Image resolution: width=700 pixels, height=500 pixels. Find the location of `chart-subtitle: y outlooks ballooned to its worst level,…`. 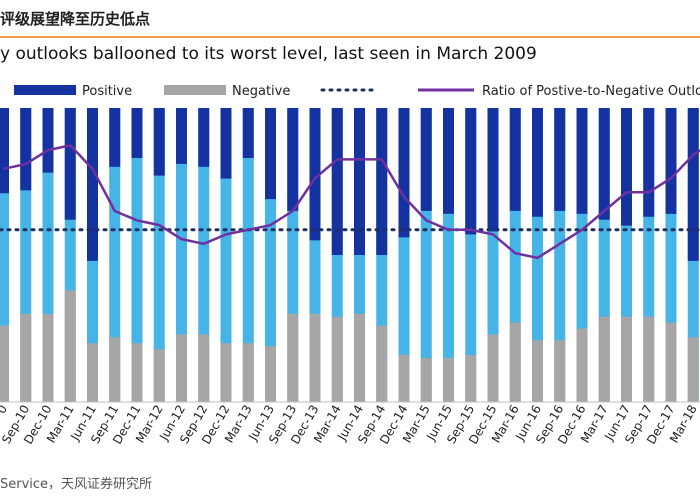

chart-subtitle: y outlooks ballooned to its worst level,… is located at coordinates (268, 54).